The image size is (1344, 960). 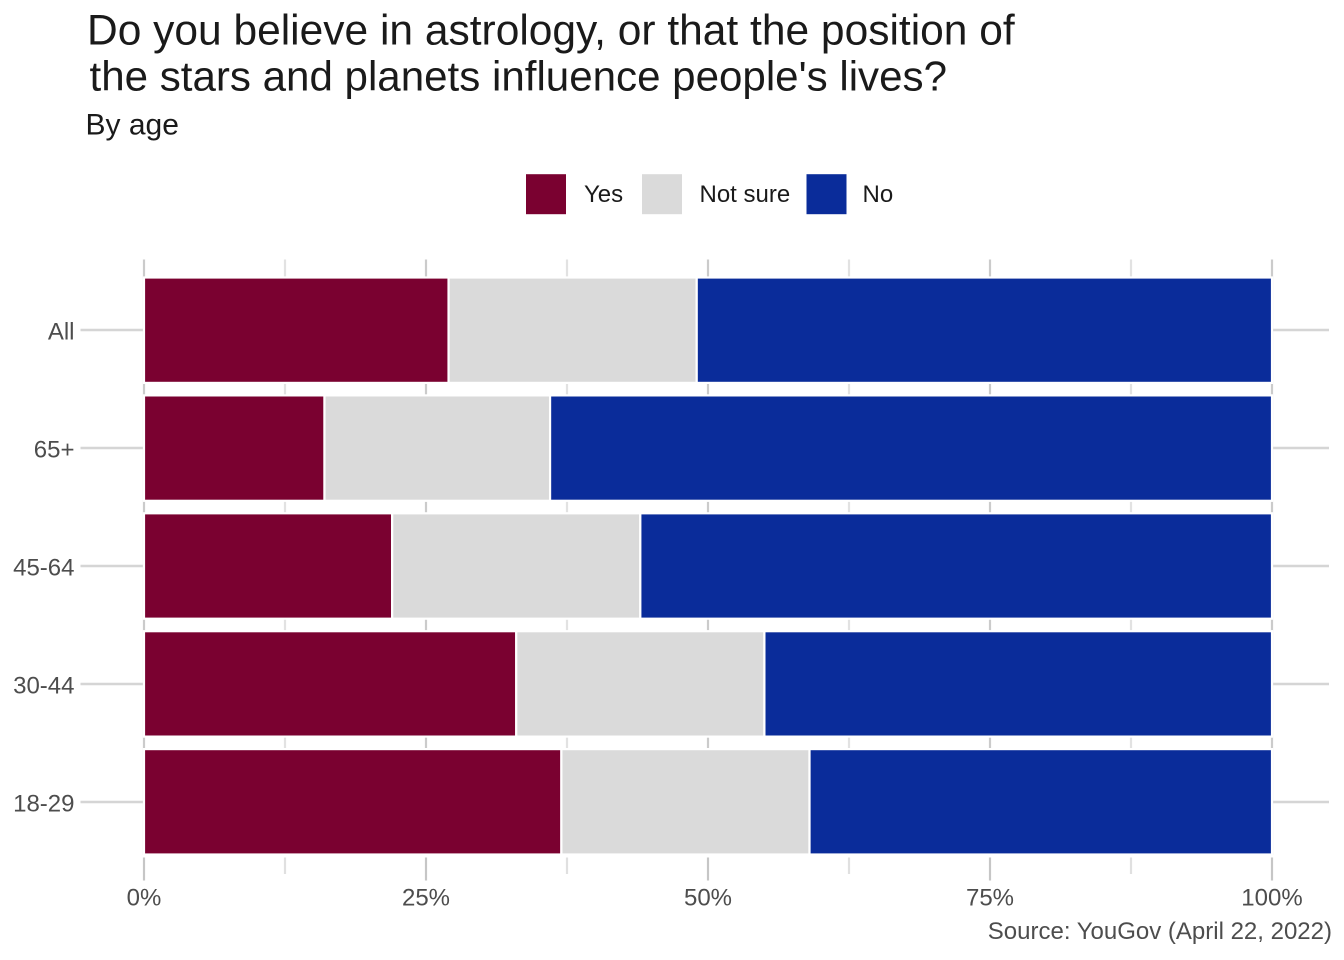 I want to click on svg-text: 100%, so click(x=1271, y=898).